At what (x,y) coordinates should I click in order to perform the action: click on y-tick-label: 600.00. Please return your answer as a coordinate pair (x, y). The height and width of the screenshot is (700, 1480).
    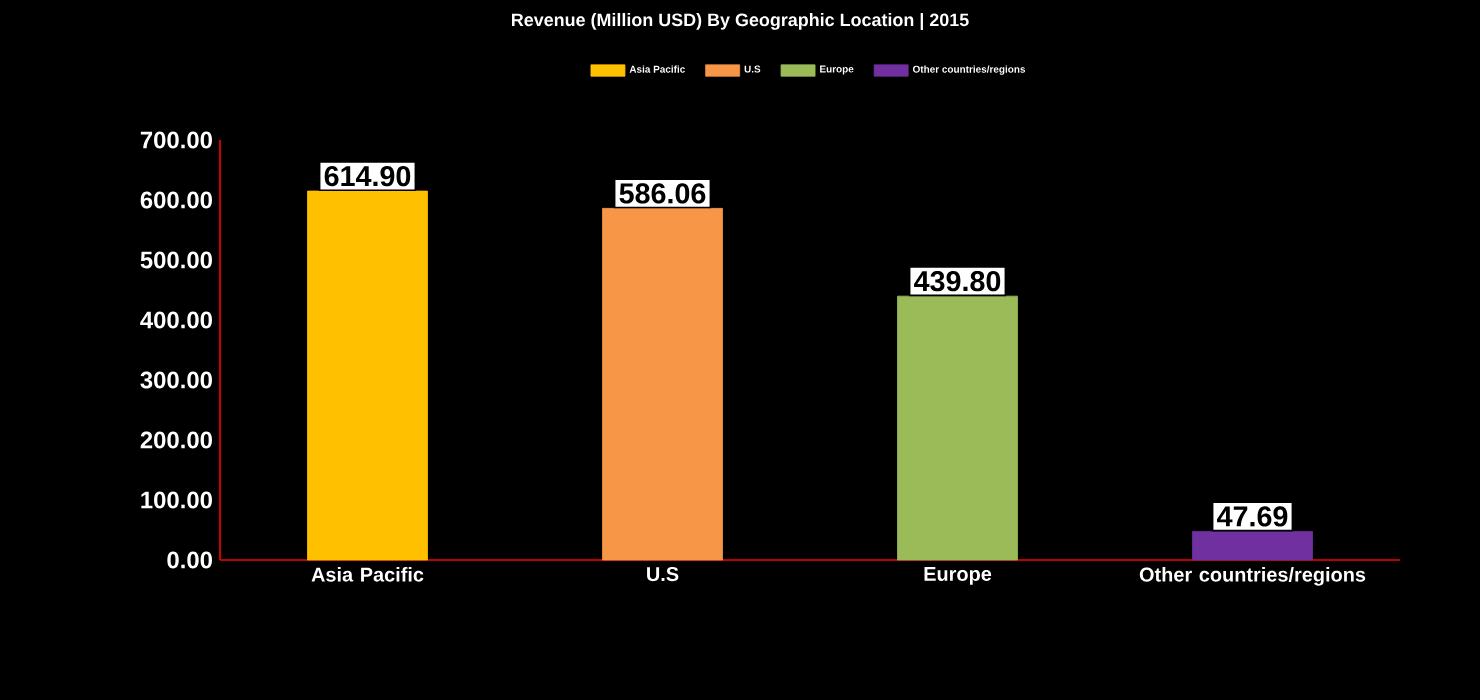
    Looking at the image, I should click on (176, 200).